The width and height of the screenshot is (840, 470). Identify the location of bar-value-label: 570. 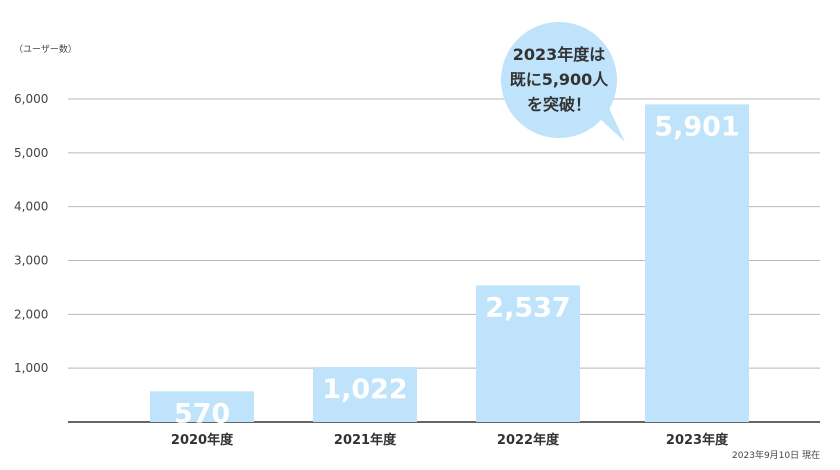
(202, 413).